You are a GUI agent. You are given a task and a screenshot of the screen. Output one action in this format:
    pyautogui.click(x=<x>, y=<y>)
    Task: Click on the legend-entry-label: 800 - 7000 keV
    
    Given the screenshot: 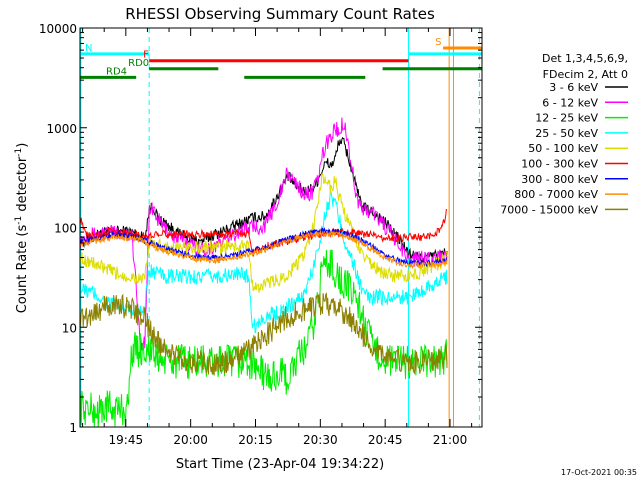 What is the action you would take?
    pyautogui.click(x=556, y=194)
    